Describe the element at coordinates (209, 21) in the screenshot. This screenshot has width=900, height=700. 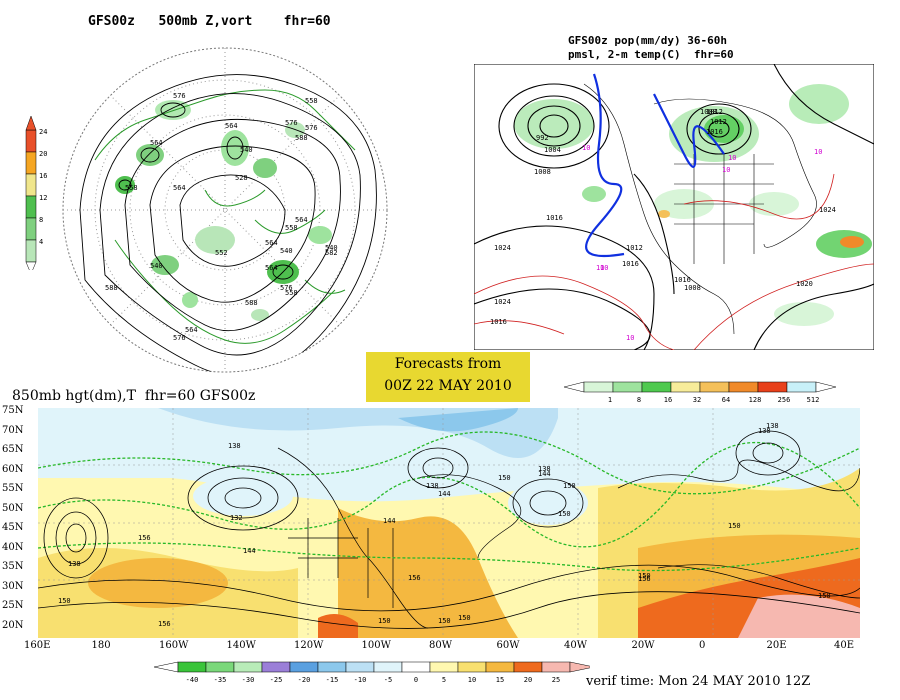
I see `panel-500mb-title: GFS00z 500mb Z,vort fhr=60` at that location.